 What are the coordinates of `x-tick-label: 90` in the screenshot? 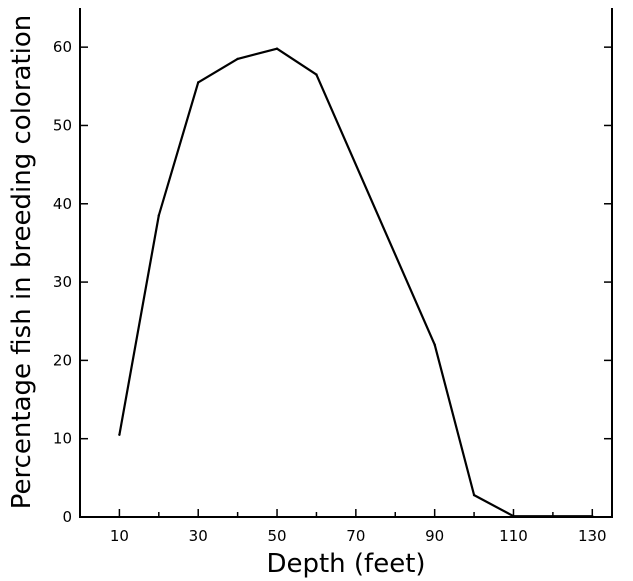 It's located at (434, 536).